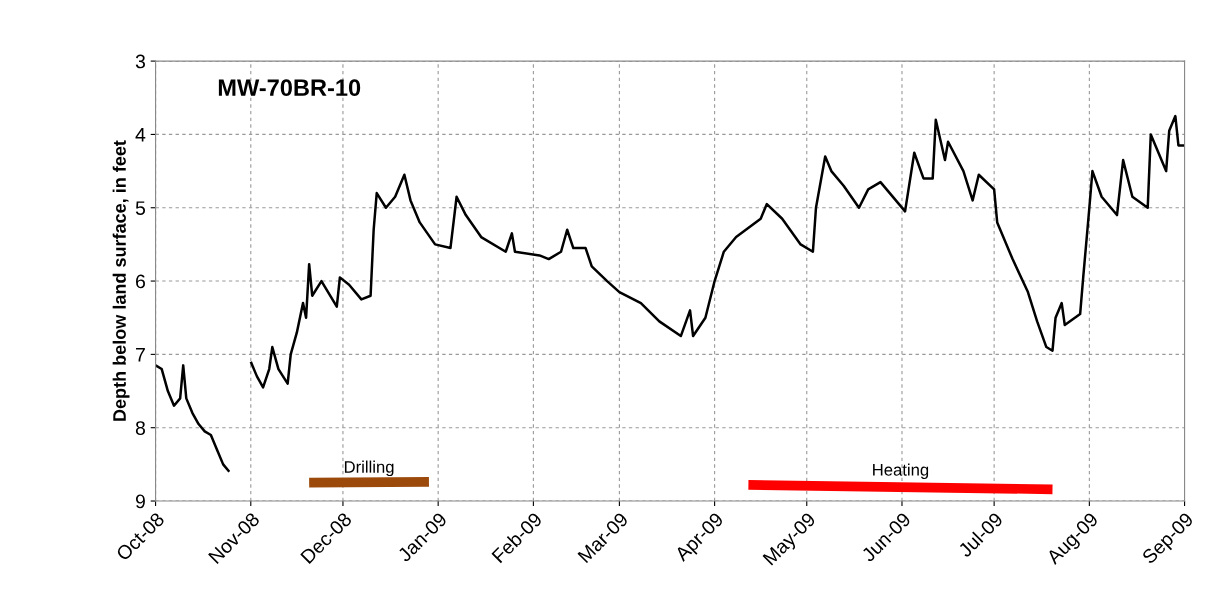 The height and width of the screenshot is (611, 1225). Describe the element at coordinates (140, 208) in the screenshot. I see `y-tick-label: 5` at that location.